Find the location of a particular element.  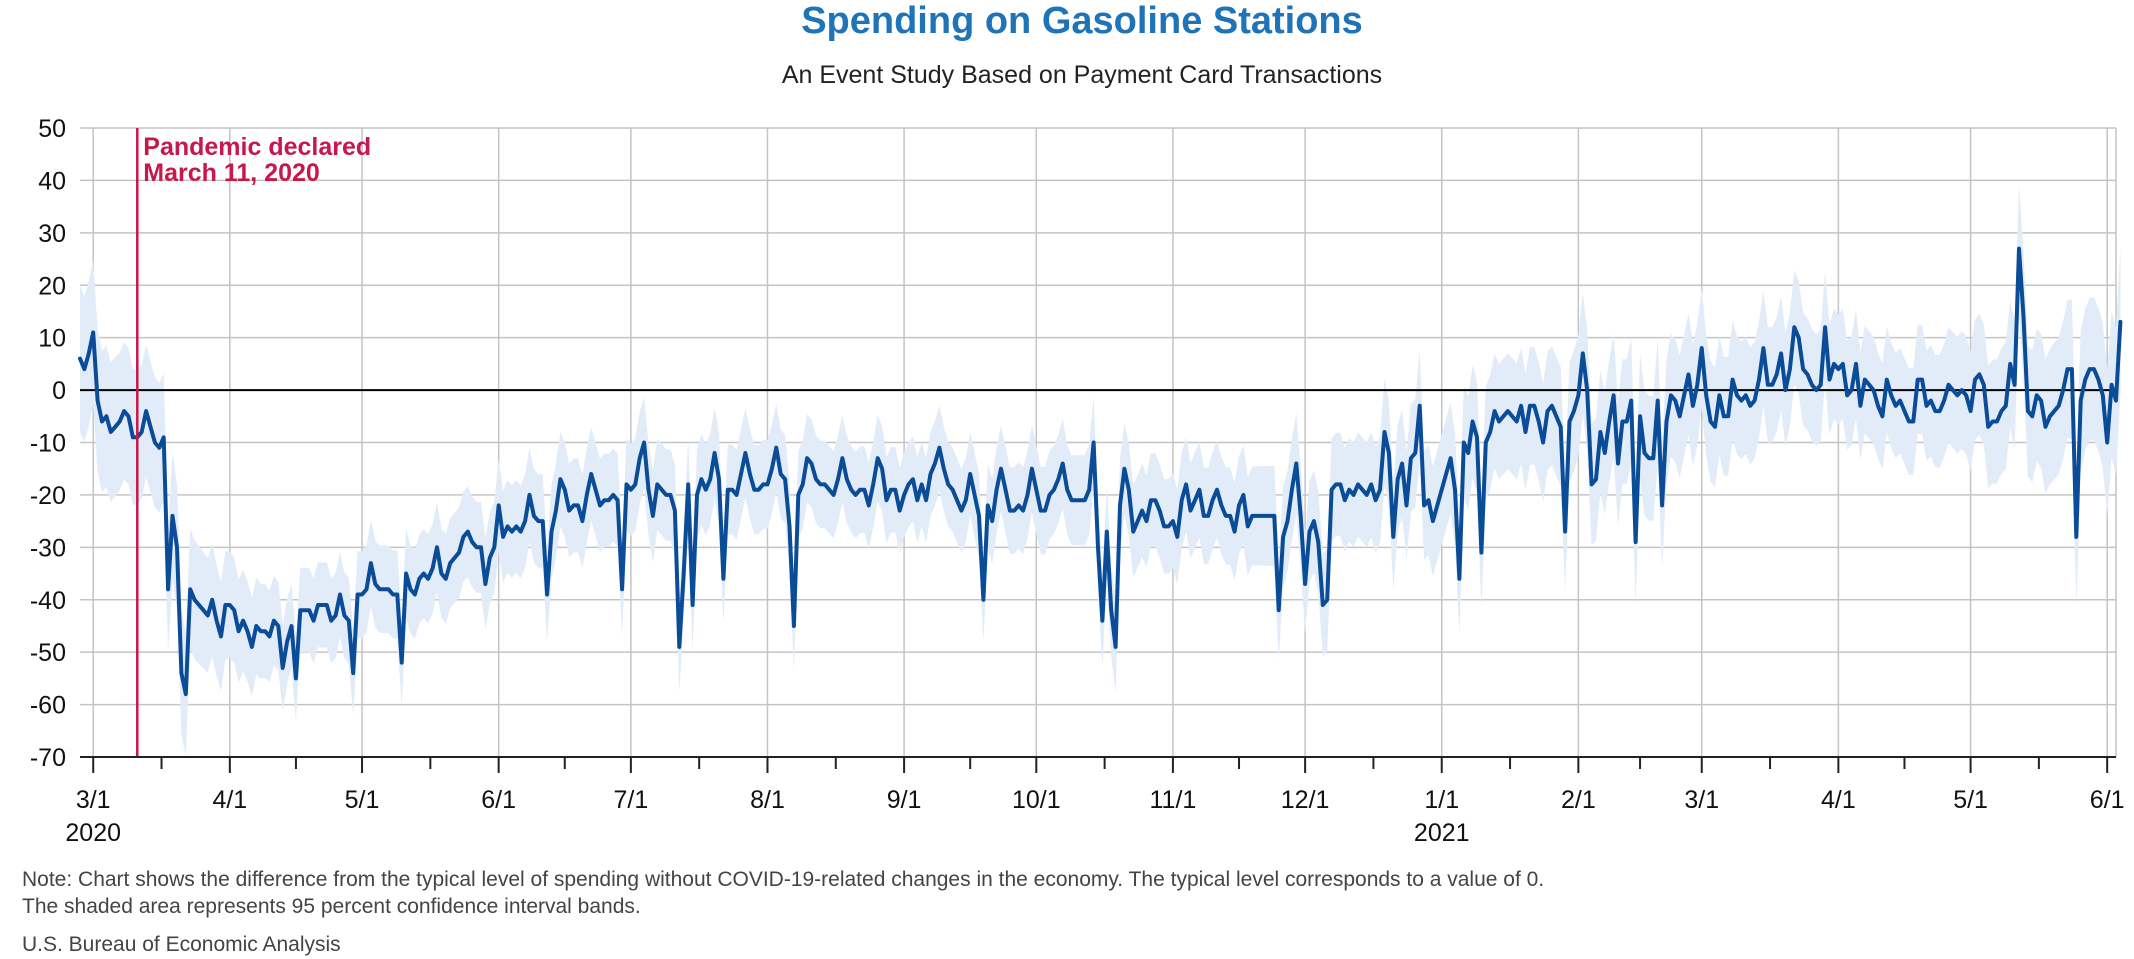

y-tick-label: 50 is located at coordinates (52, 129).